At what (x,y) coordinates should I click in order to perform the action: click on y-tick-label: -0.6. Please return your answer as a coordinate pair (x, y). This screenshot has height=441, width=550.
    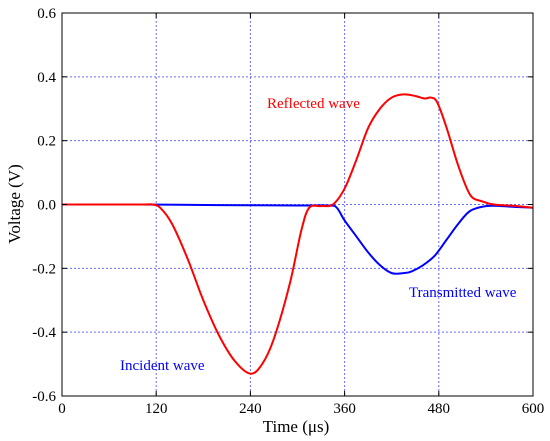
    Looking at the image, I should click on (44, 397).